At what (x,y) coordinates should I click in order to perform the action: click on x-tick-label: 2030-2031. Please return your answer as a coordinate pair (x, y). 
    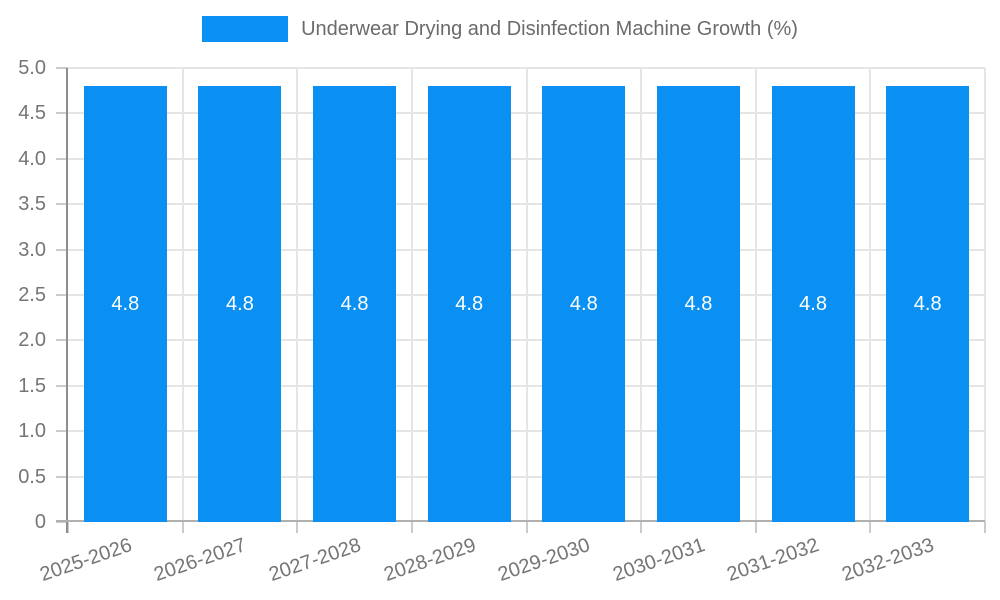
    Looking at the image, I should click on (658, 560).